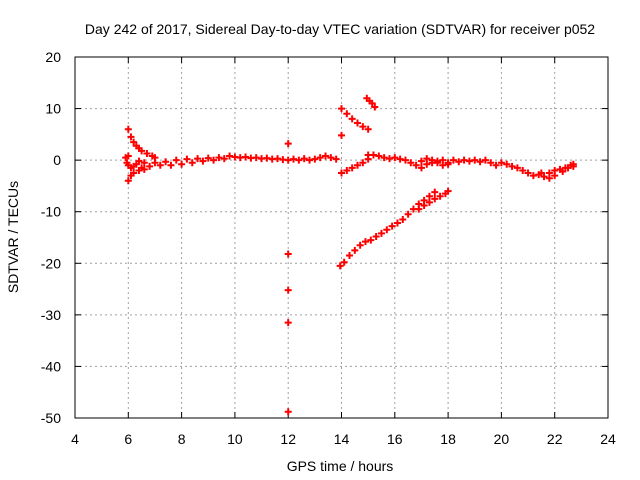 The height and width of the screenshot is (480, 640). I want to click on series-descending-arc-after-14h, so click(355, 119).